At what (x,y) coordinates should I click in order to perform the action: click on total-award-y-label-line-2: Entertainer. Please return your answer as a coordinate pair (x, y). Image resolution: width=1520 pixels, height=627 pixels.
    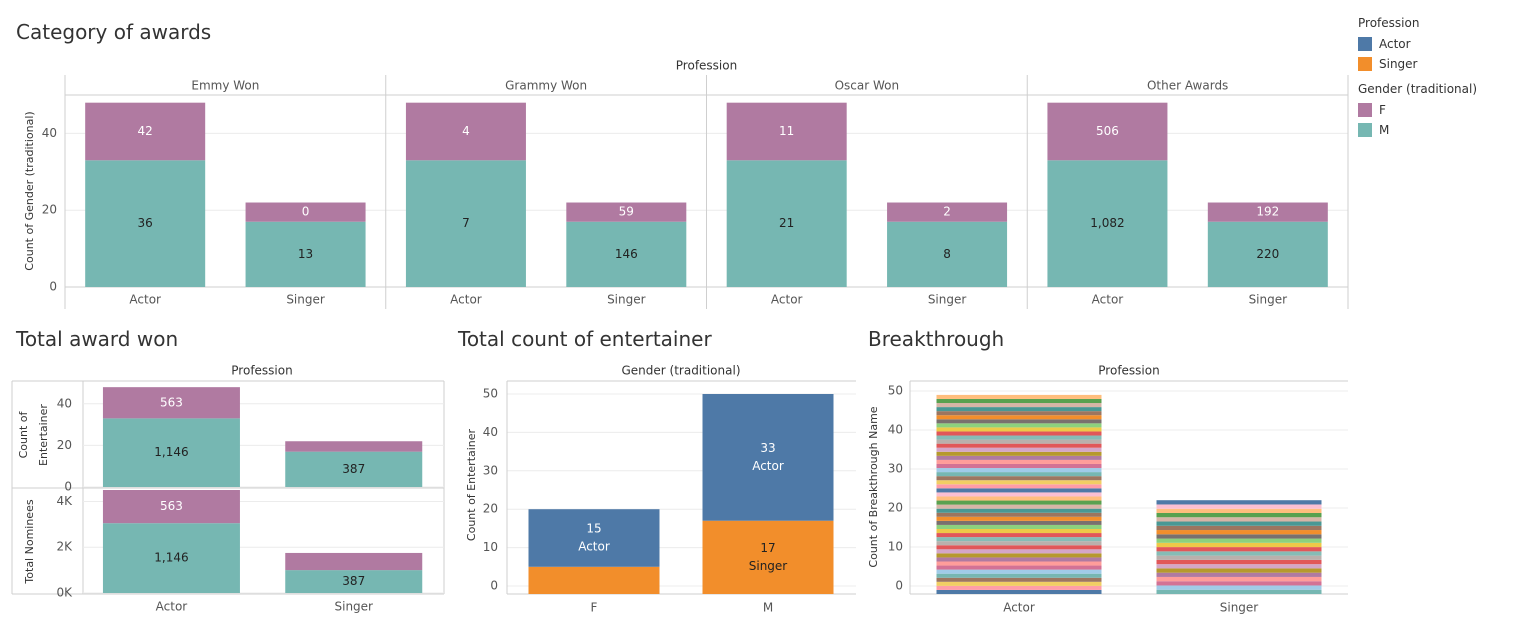
    Looking at the image, I should click on (43, 435).